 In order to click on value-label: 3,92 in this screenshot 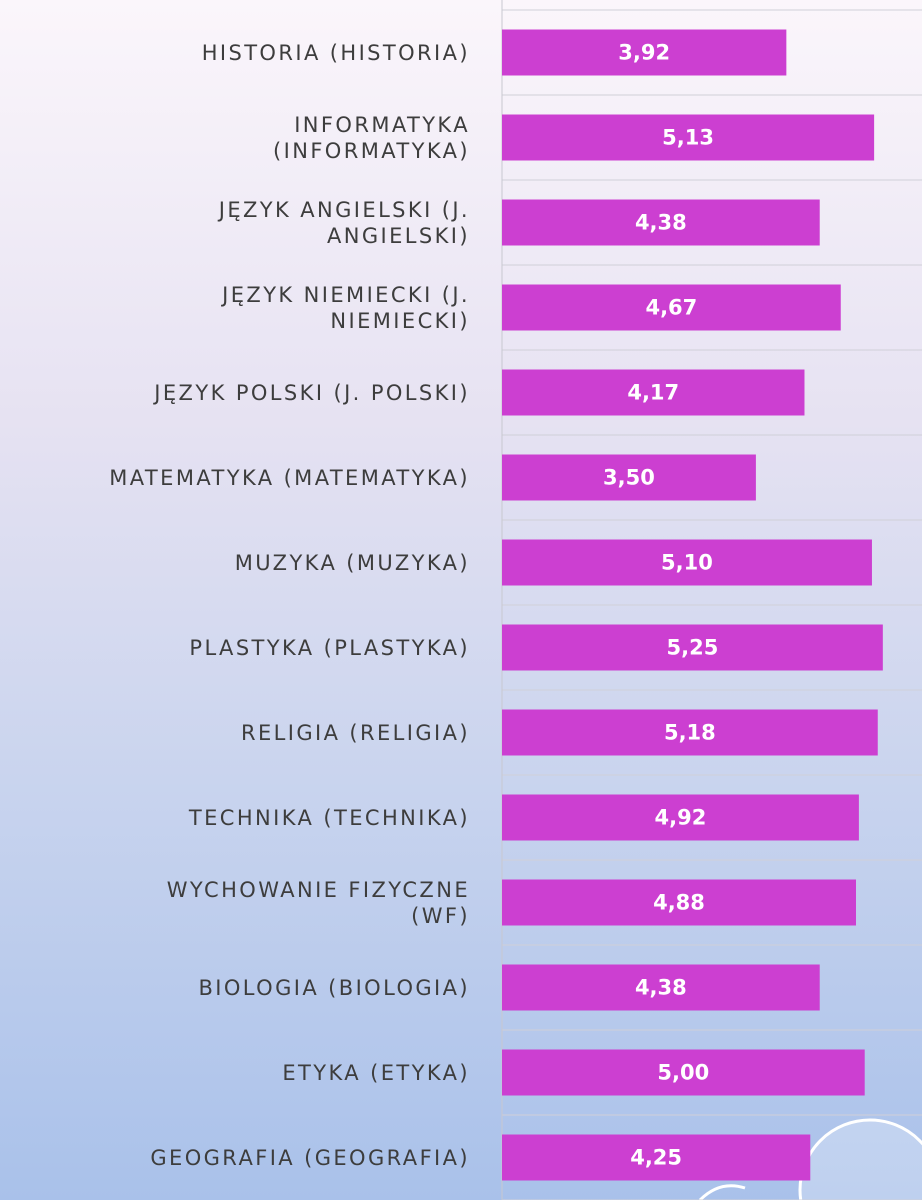, I will do `click(644, 53)`.